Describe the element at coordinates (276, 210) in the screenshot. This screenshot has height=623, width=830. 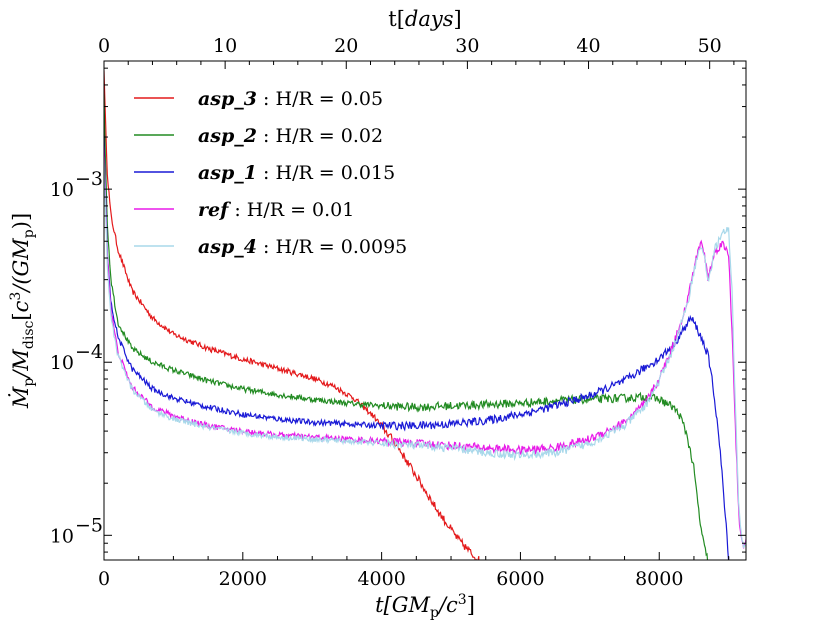
I see `legend-entry-ref: ref : H/R = 0.01` at that location.